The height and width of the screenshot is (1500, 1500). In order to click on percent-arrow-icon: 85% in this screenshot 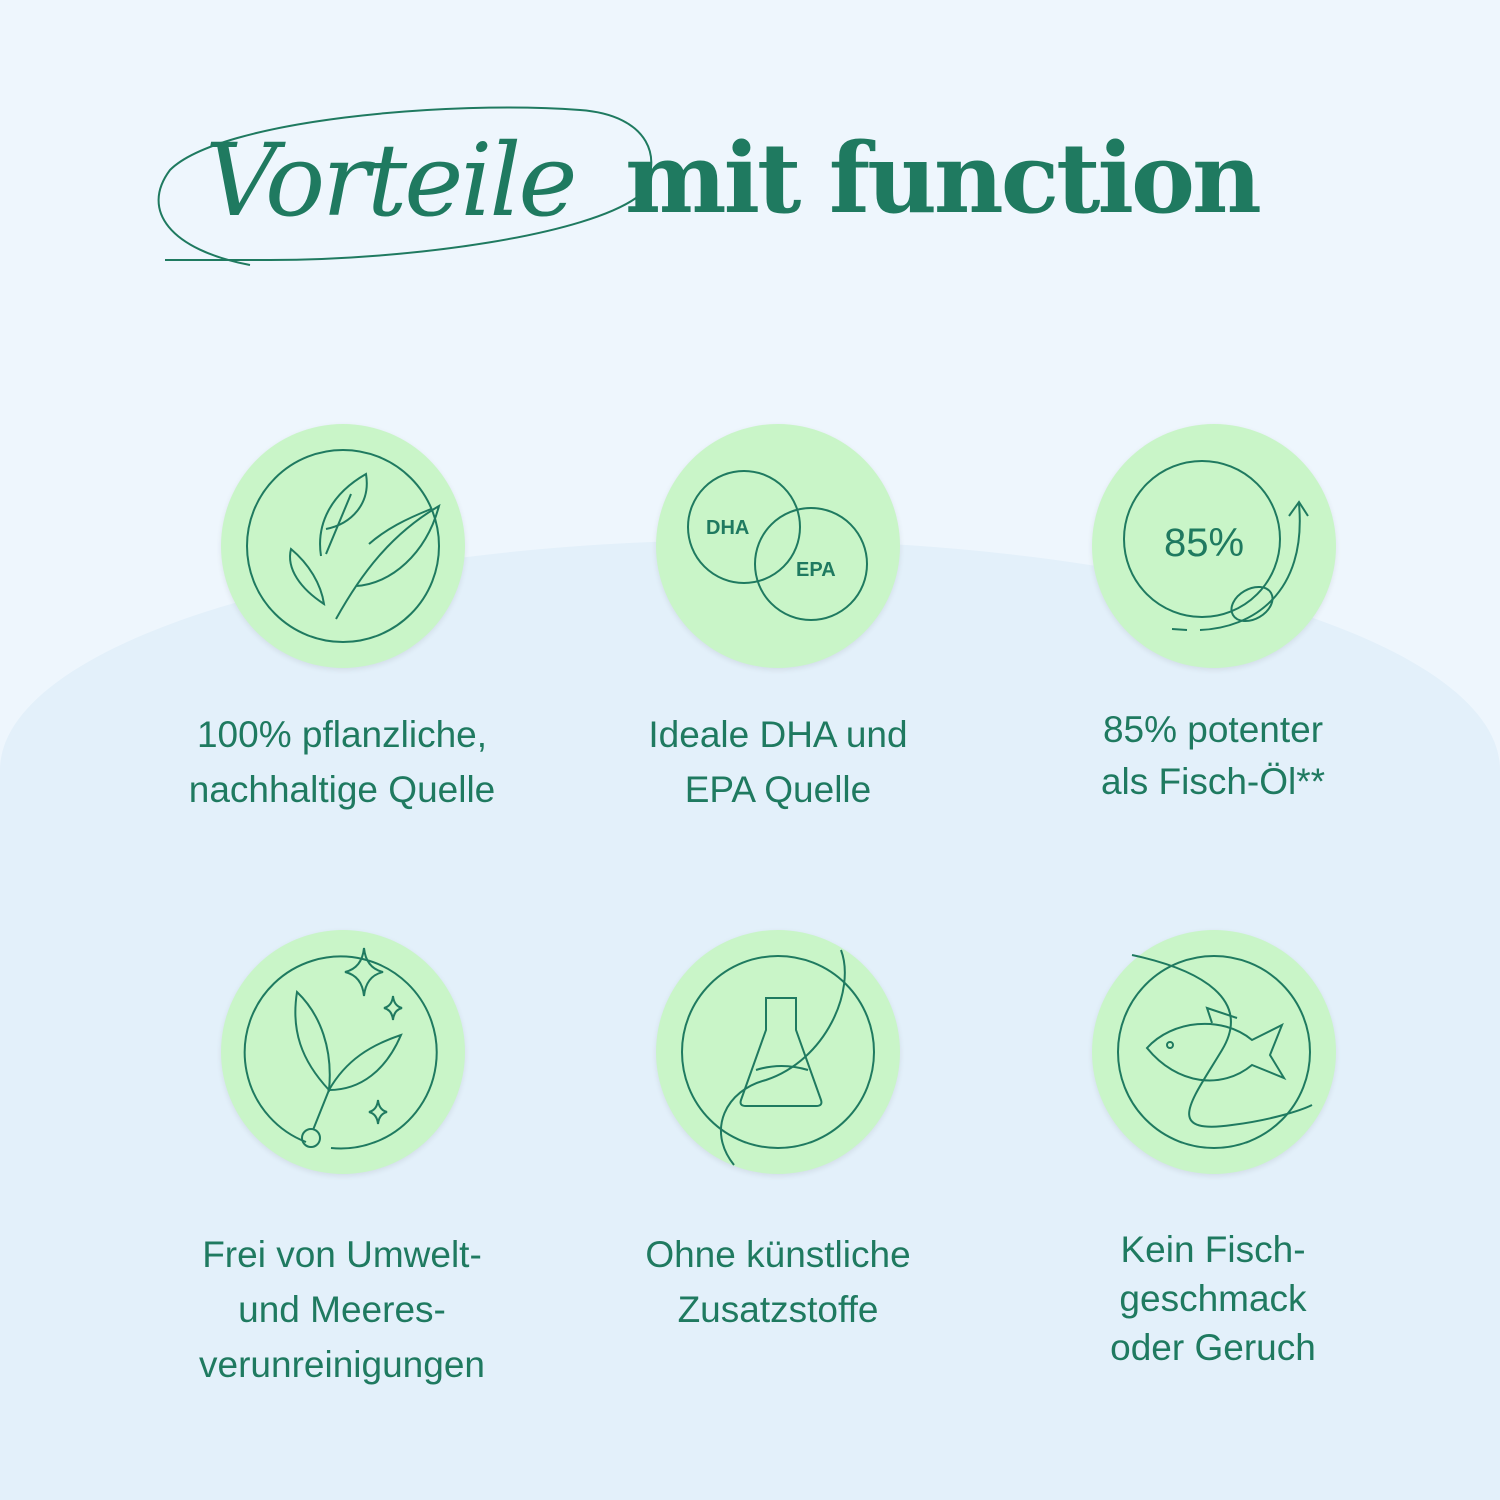, I will do `click(1214, 546)`.